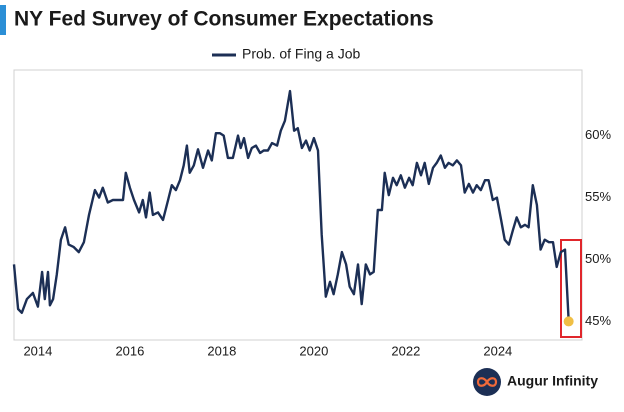  Describe the element at coordinates (129, 350) in the screenshot. I see `x-tick-label: 2016` at that location.